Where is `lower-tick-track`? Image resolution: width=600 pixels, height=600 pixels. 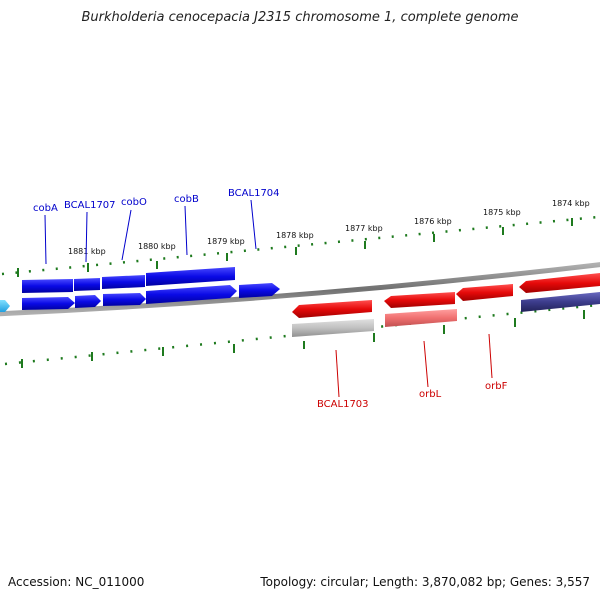
lower-tick-track is located at coordinates (301, 335).